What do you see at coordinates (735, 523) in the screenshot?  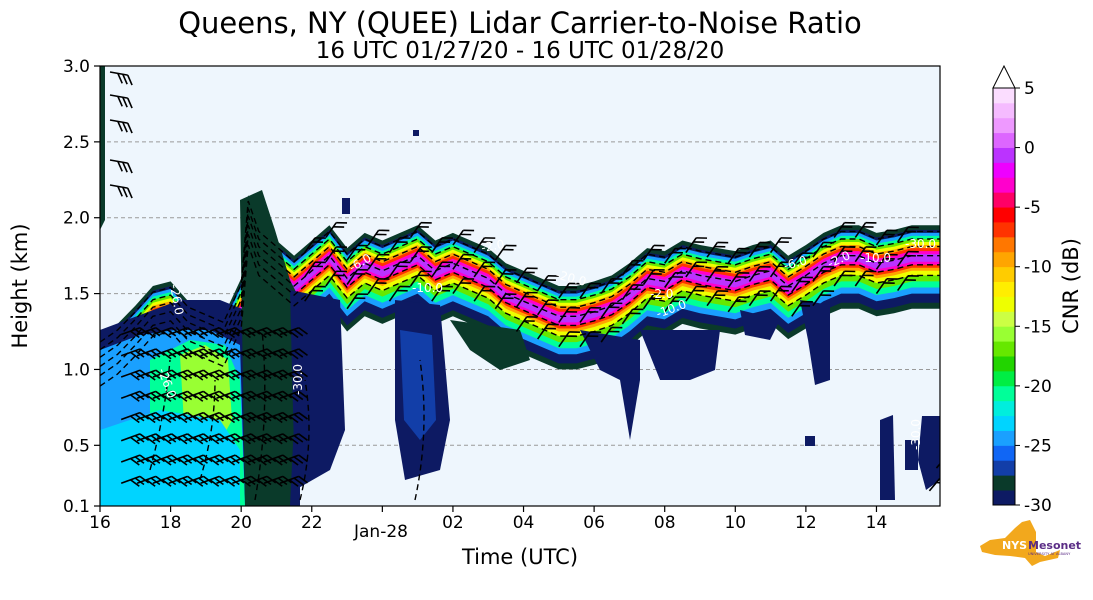 I see `x-tick-label-8: 10` at bounding box center [735, 523].